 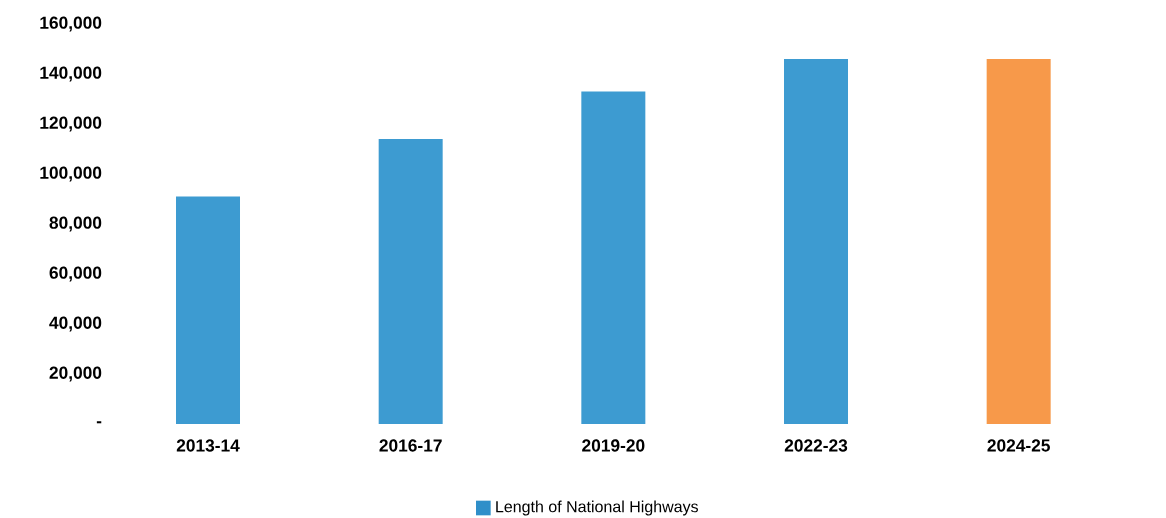 What do you see at coordinates (816, 445) in the screenshot?
I see `x-tick-label: 2022-23` at bounding box center [816, 445].